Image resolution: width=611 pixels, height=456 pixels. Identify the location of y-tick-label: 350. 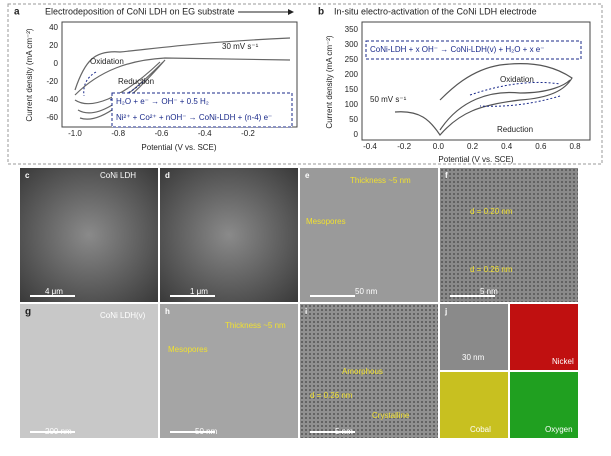
(352, 29).